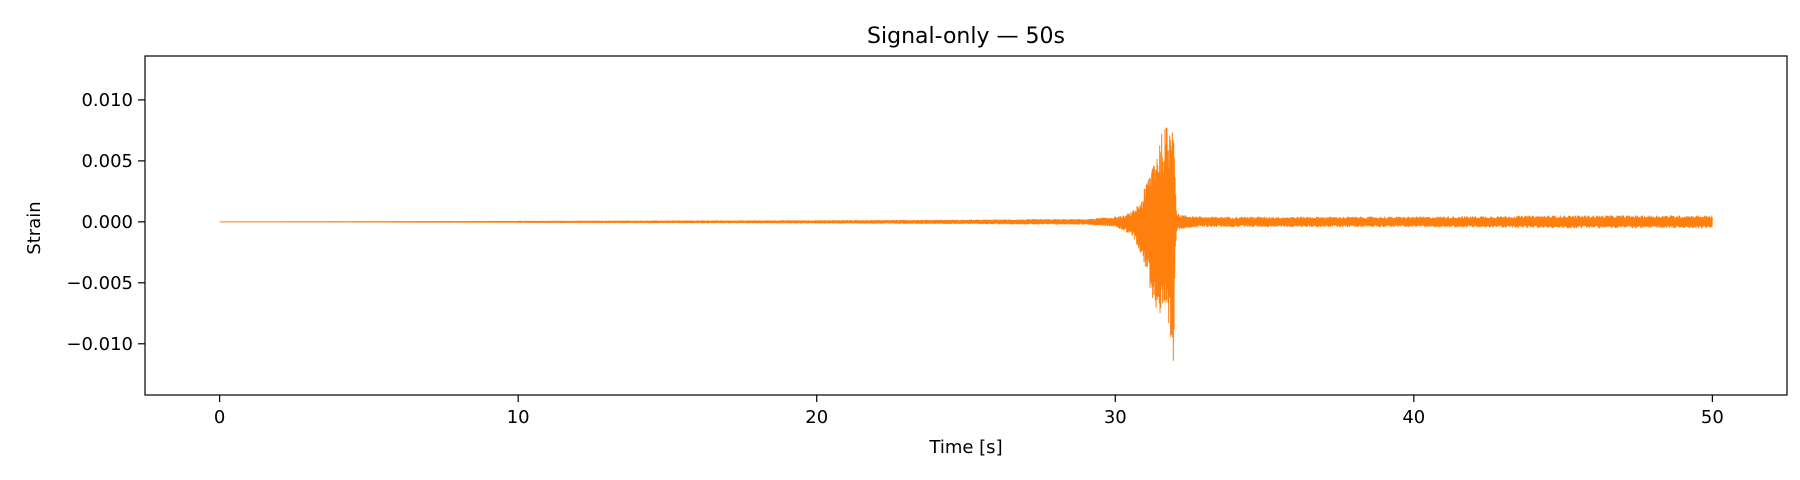  What do you see at coordinates (966, 36) in the screenshot?
I see `chart-title: Signal-only — 50s` at bounding box center [966, 36].